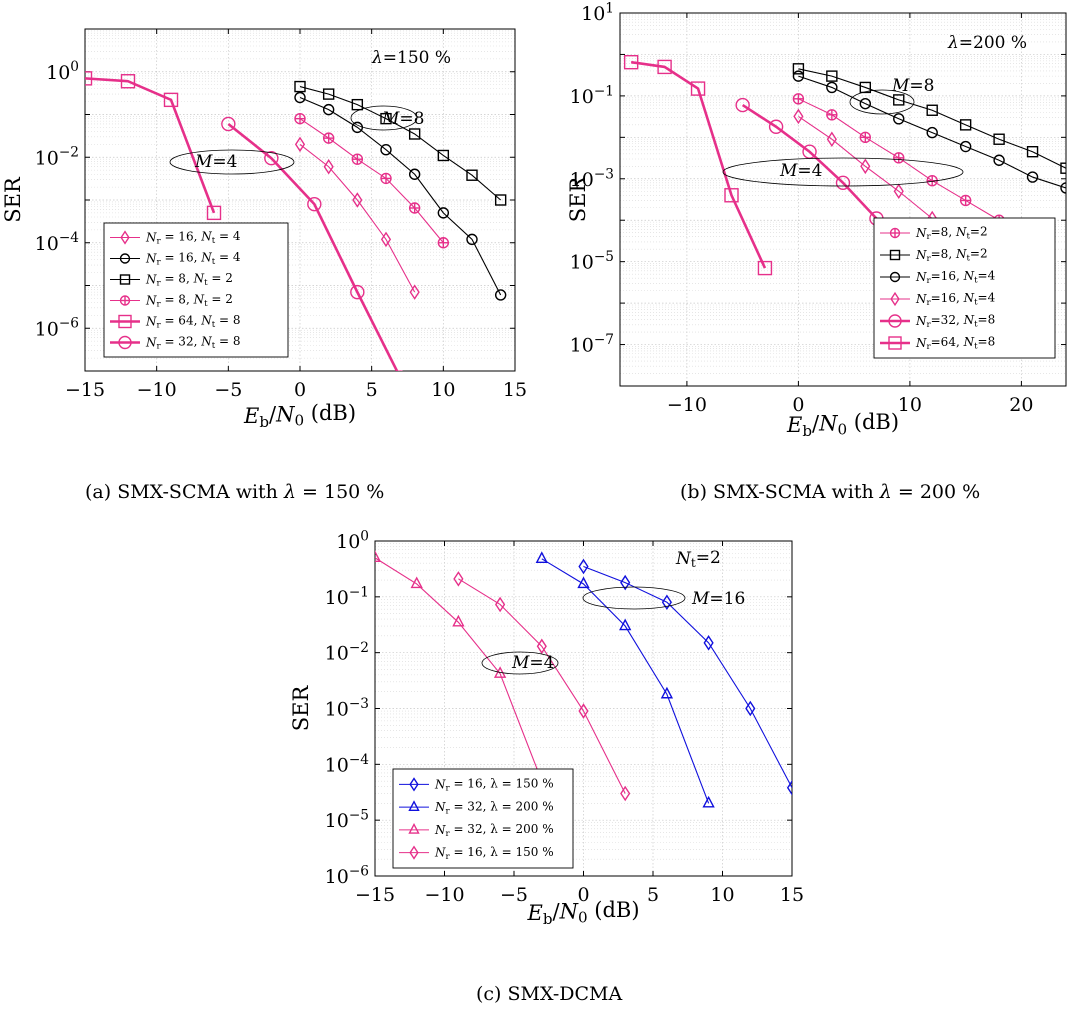 Image resolution: width=1085 pixels, height=1018 pixels. I want to click on y-tick-label: 10⁰, so click(352, 540).